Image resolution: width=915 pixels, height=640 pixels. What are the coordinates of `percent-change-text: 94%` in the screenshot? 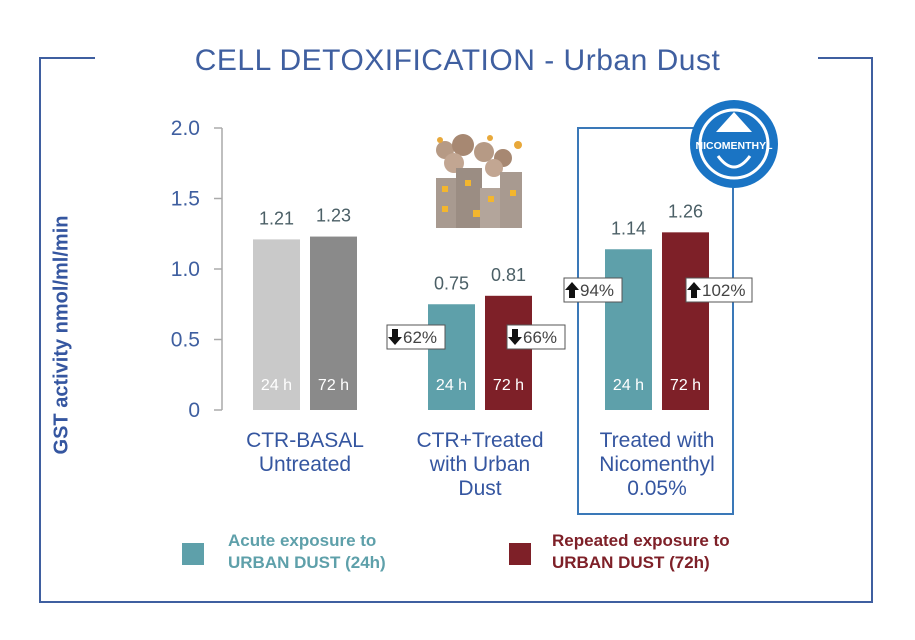 It's located at (597, 290).